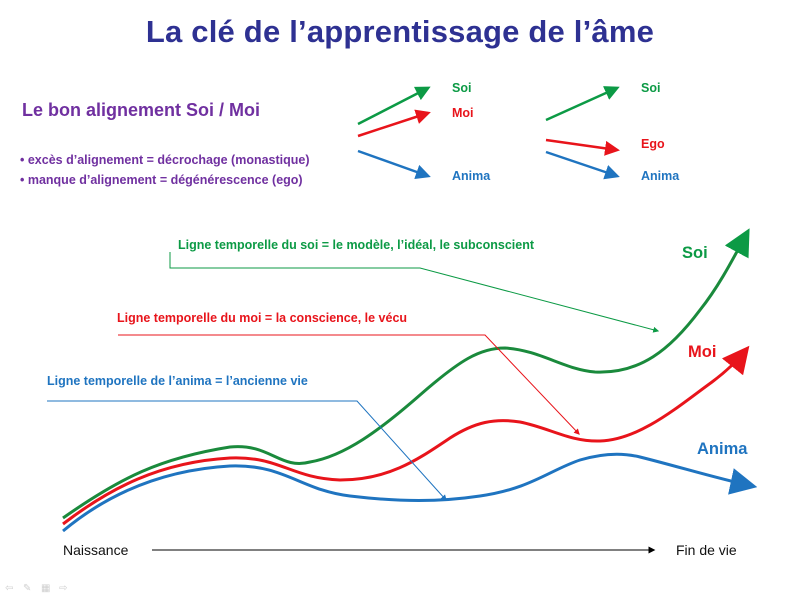 The width and height of the screenshot is (800, 601). What do you see at coordinates (394, 164) in the screenshot?
I see `legend-left-anima-arrow` at bounding box center [394, 164].